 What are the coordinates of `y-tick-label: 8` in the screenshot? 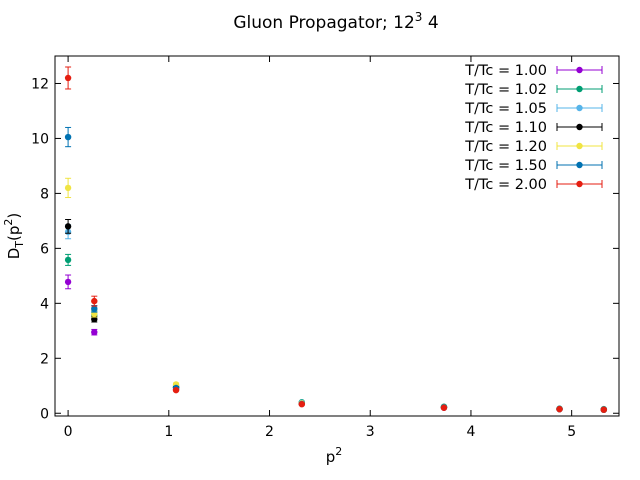 It's located at (44, 194).